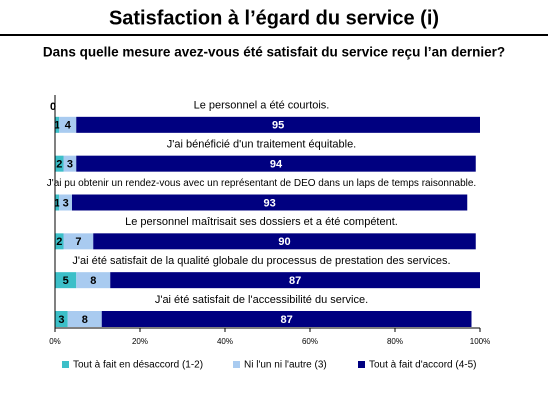 The width and height of the screenshot is (548, 411). I want to click on data-label: 5, so click(66, 281).